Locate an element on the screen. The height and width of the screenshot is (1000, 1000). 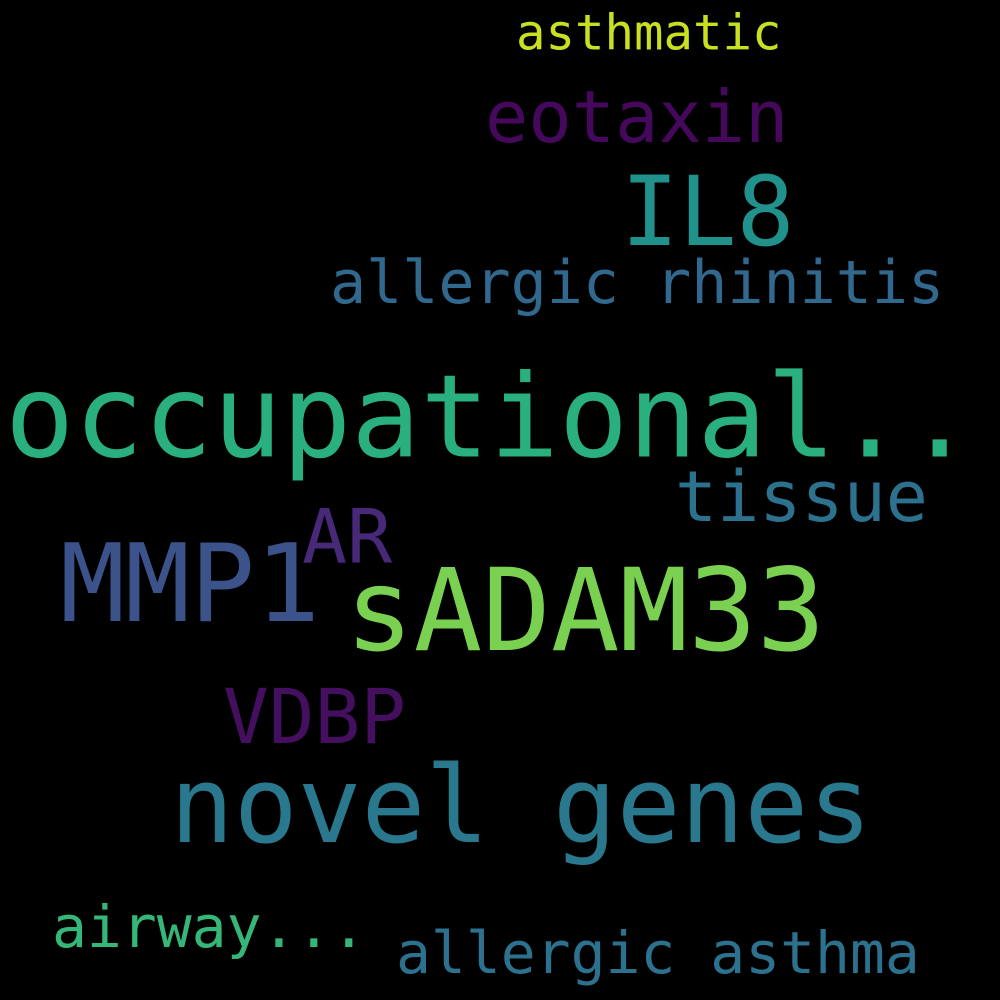
word-il8: IL8 is located at coordinates (708, 212).